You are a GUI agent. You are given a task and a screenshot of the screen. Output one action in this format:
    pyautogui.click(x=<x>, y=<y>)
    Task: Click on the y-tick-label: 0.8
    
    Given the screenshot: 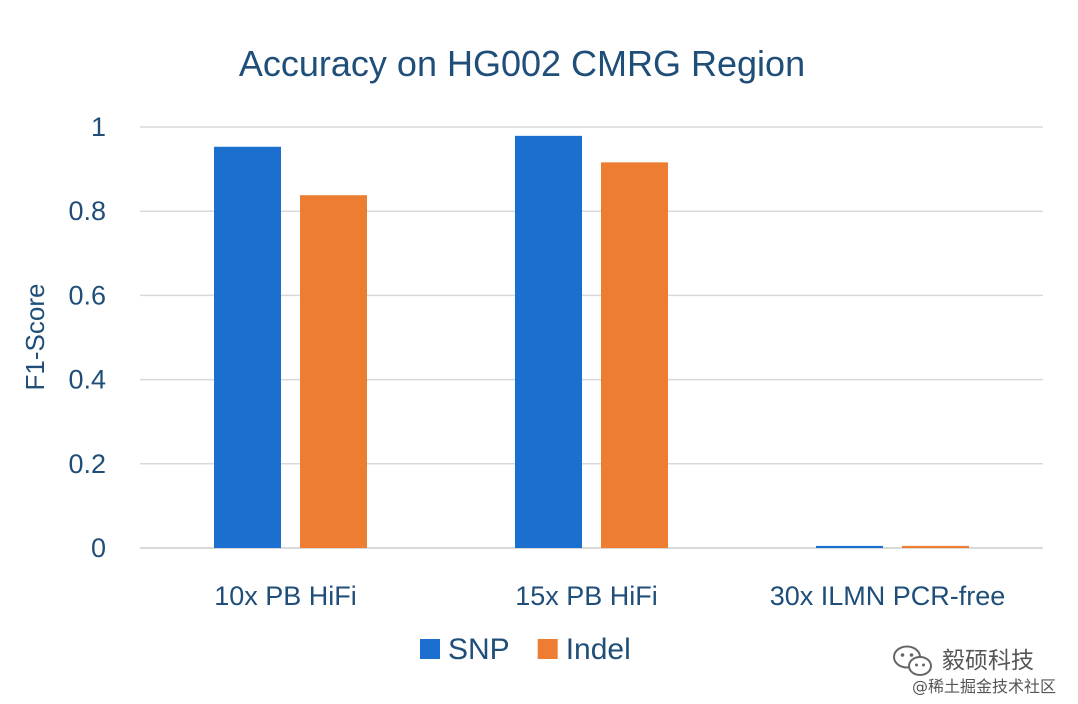 What is the action you would take?
    pyautogui.click(x=87, y=211)
    